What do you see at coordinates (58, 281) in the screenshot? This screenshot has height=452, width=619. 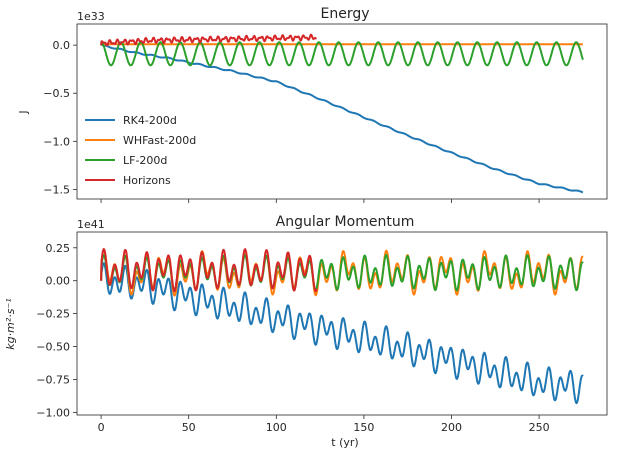 I see `angular-momentum-y-tick-label: 0.00` at bounding box center [58, 281].